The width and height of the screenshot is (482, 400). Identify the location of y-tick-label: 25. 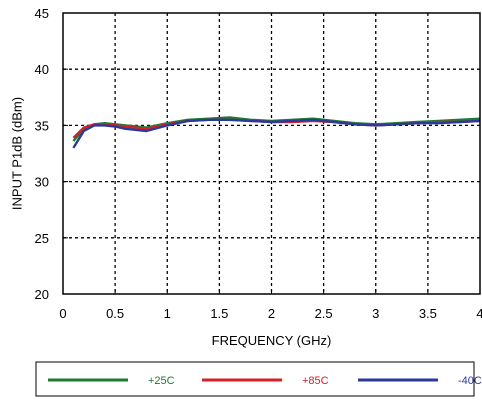
(42, 238).